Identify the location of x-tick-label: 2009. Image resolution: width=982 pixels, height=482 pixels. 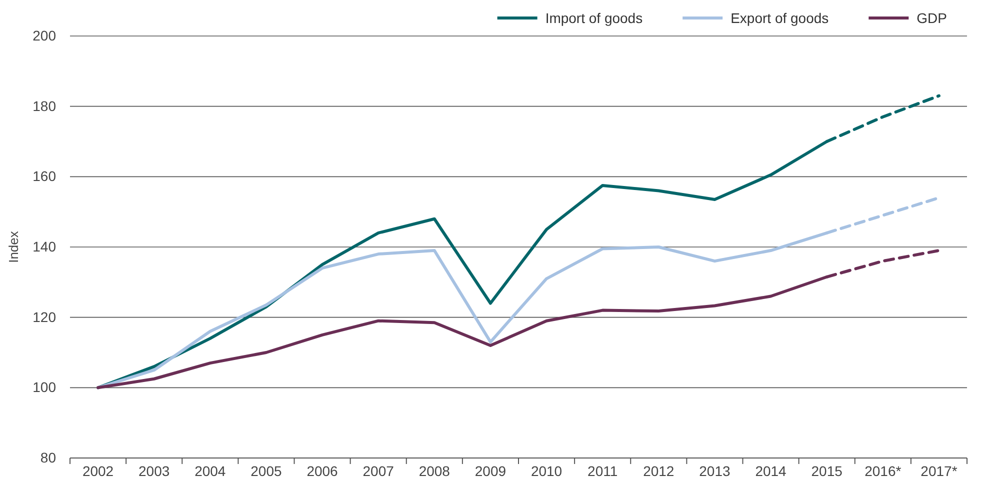
(490, 470).